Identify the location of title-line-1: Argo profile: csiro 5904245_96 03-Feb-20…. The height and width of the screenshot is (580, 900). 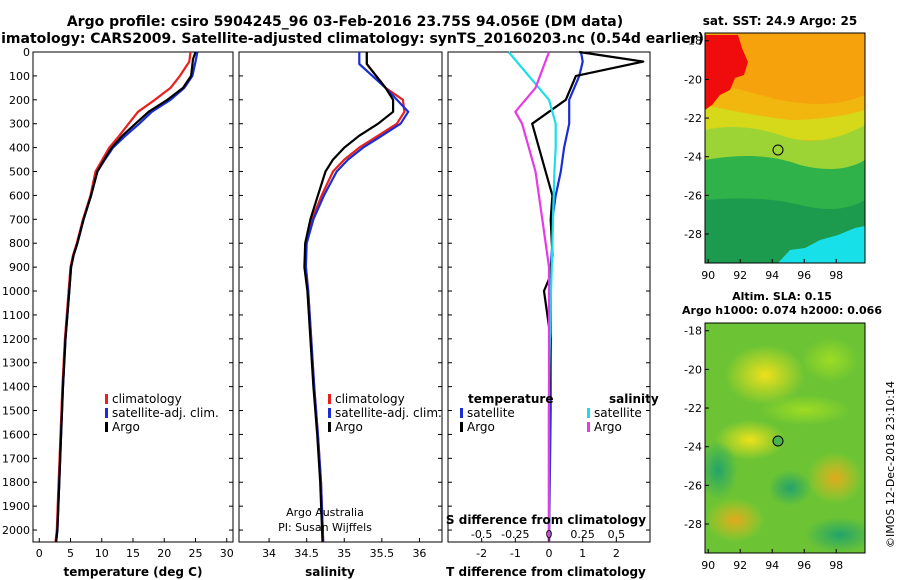
(345, 22).